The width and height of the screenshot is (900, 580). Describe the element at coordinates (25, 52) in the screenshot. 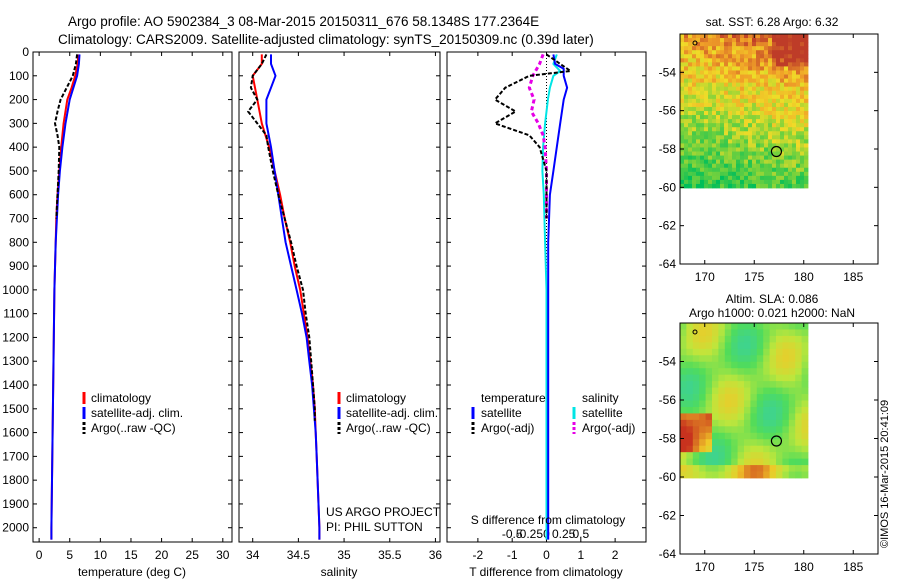

I see `y-tick-label: 0` at that location.